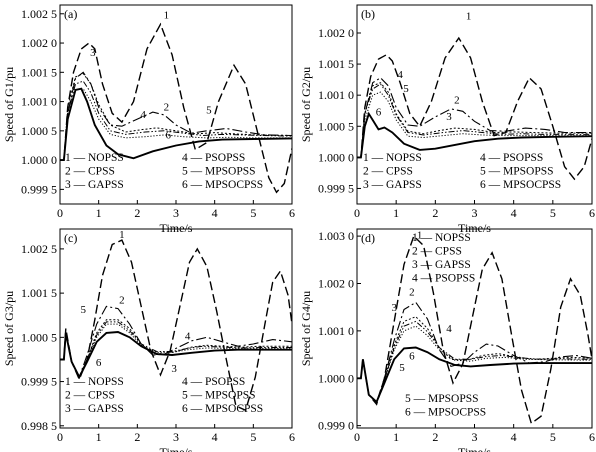 This screenshot has width=596, height=452. I want to click on y-tick-label: 0.998 5, so click(39, 426).